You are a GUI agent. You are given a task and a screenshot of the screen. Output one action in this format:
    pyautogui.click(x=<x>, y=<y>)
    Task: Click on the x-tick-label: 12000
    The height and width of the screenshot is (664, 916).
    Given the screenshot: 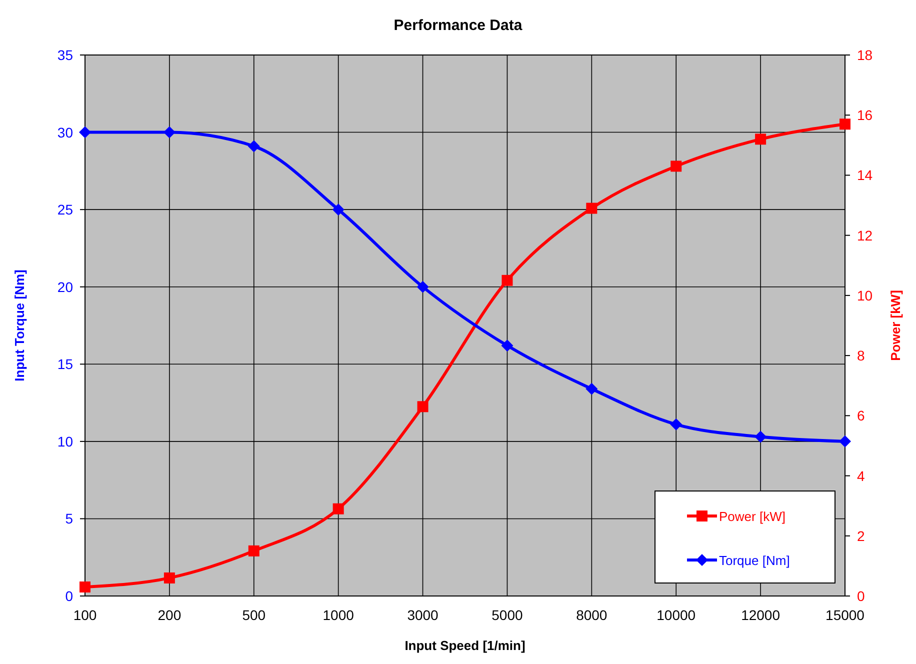 What is the action you would take?
    pyautogui.click(x=760, y=615)
    